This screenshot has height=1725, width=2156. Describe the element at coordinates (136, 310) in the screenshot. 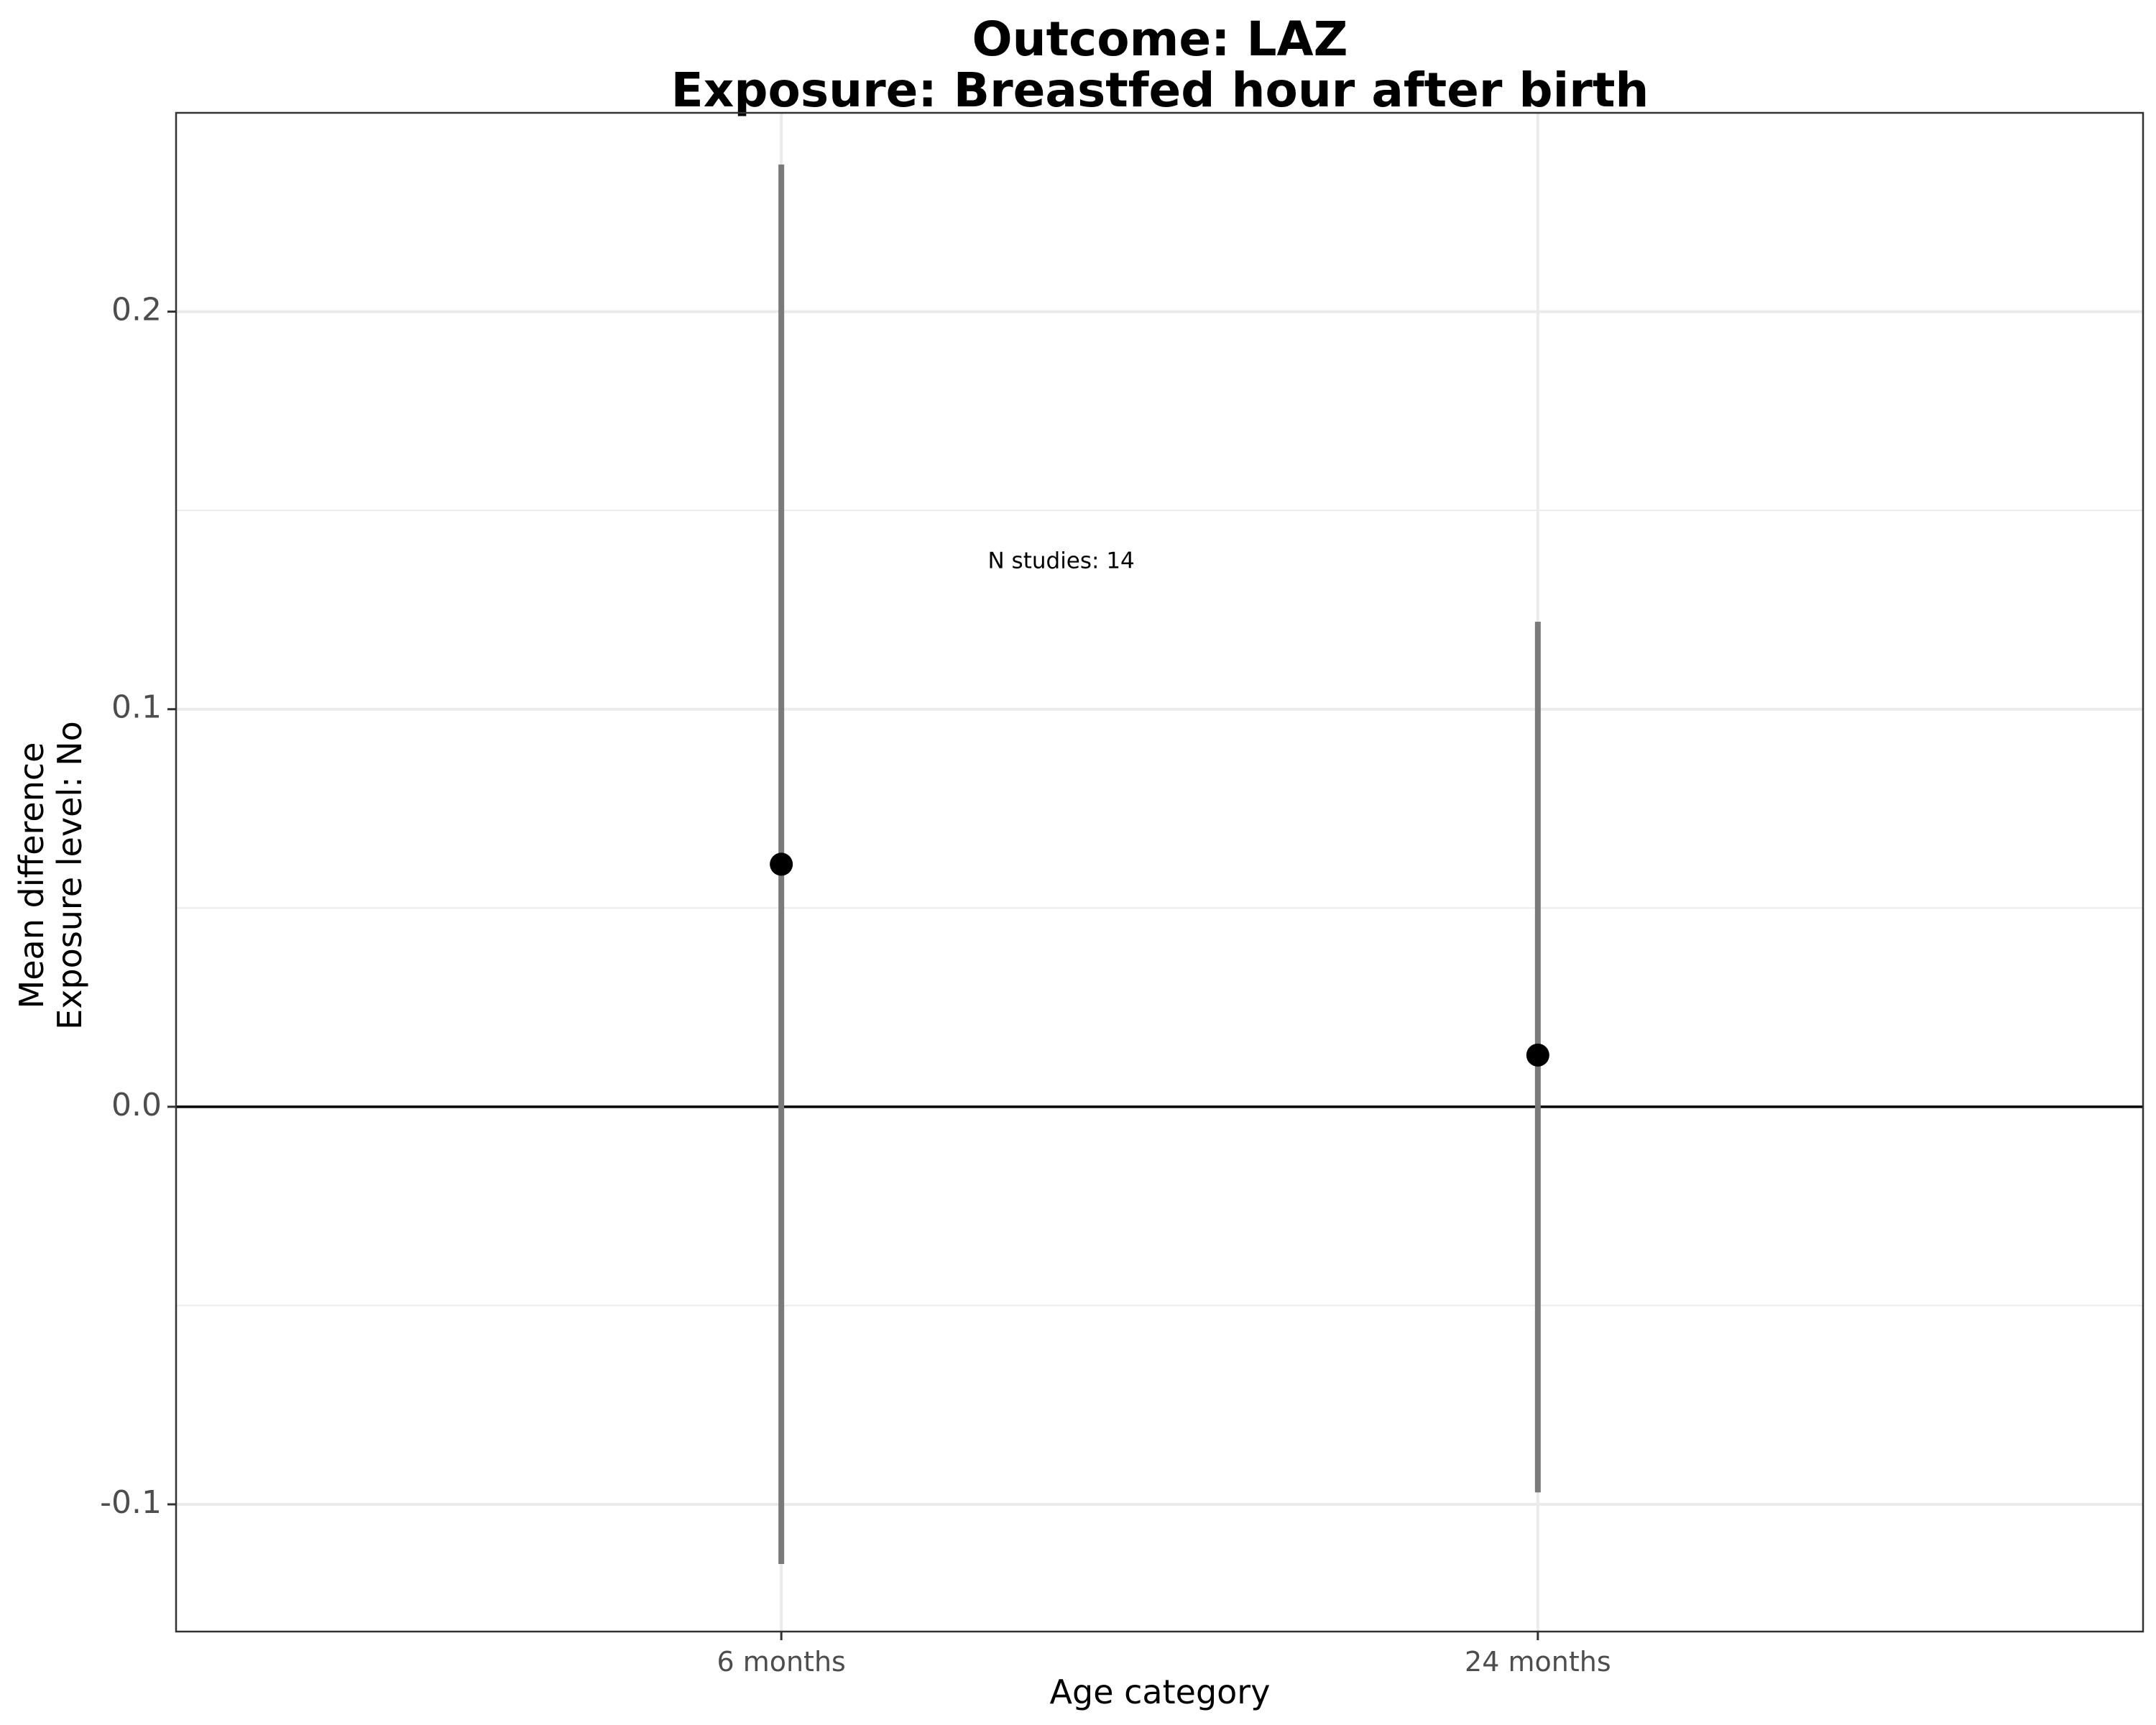

I see `y-tick-label: 0.2` at that location.